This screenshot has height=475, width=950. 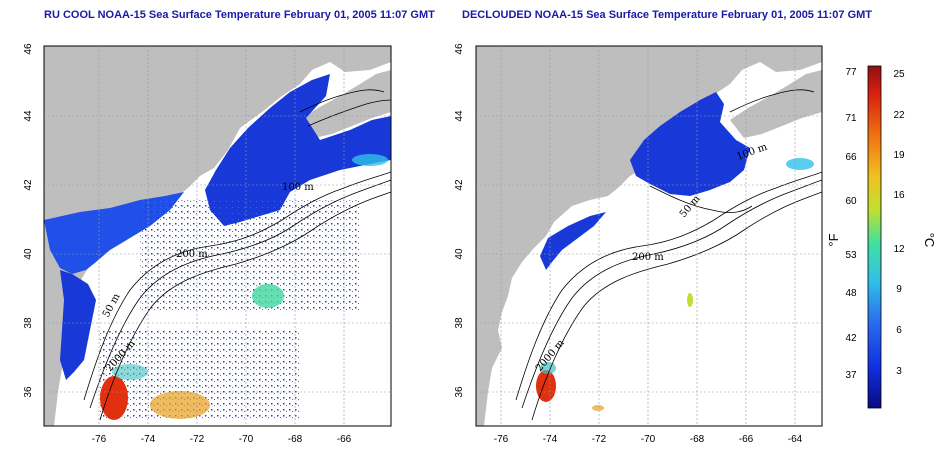 What do you see at coordinates (851, 293) in the screenshot?
I see `f-tick: 48` at bounding box center [851, 293].